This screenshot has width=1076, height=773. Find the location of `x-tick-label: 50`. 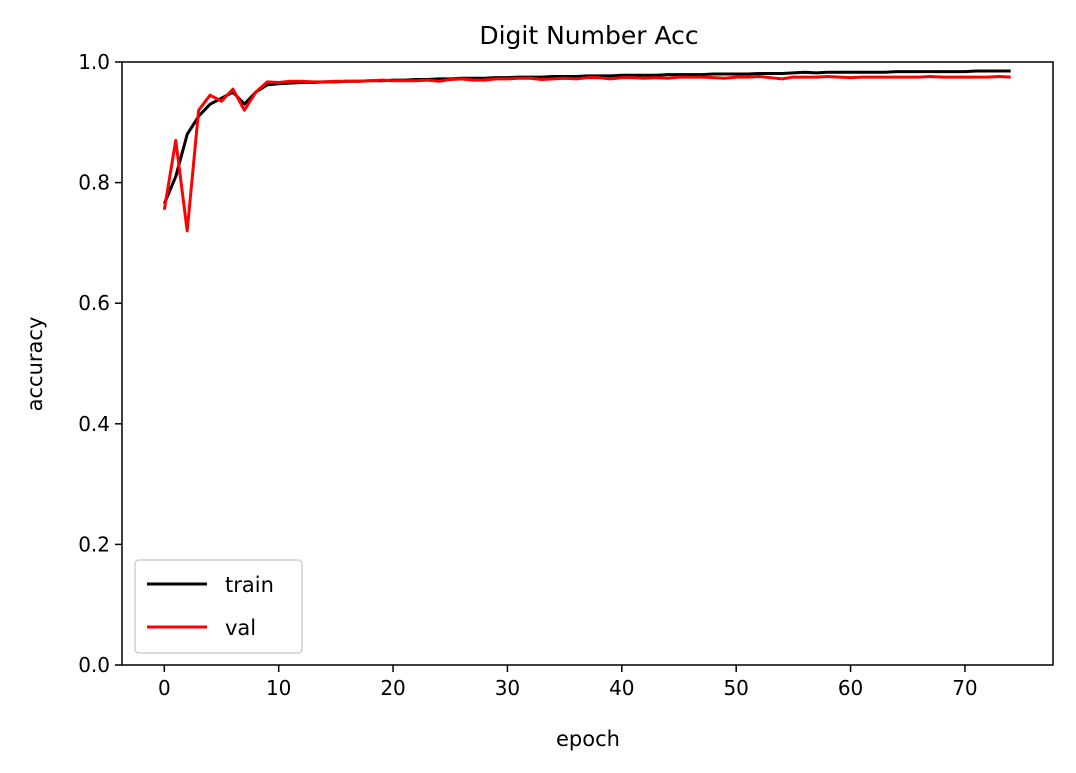

x-tick-label: 50 is located at coordinates (735, 688).